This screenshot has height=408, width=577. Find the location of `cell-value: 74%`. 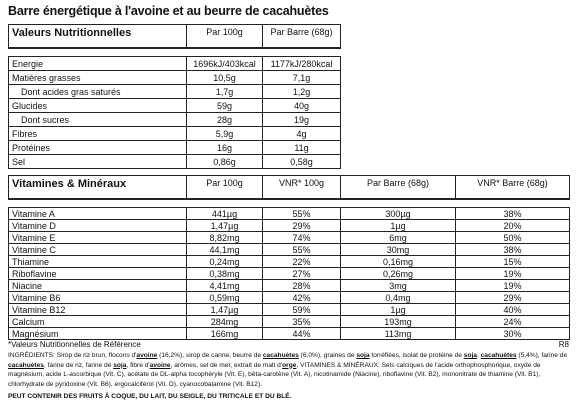

cell-value: 74% is located at coordinates (301, 237).